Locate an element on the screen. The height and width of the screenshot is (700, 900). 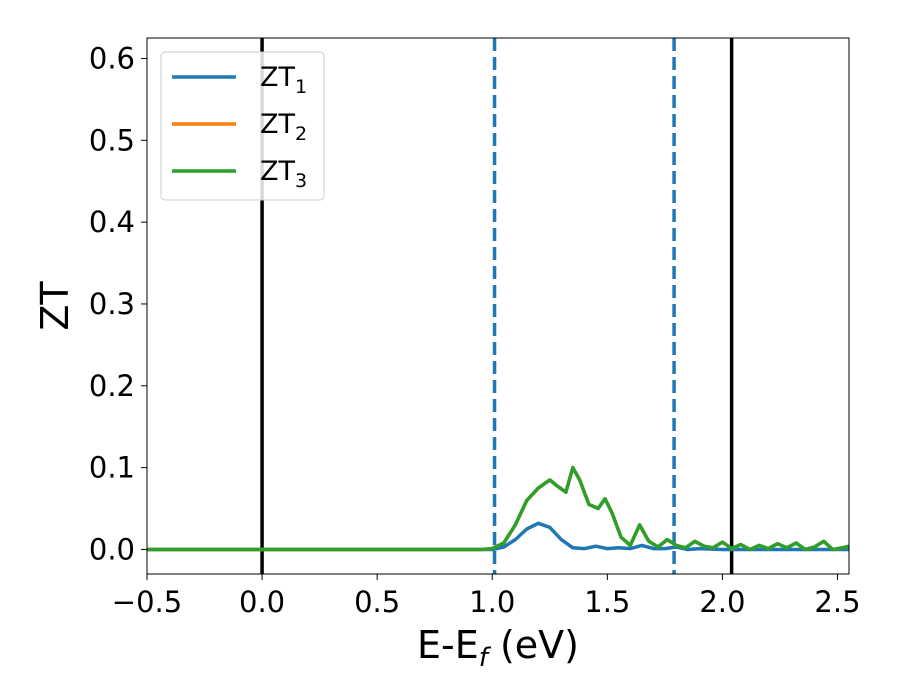
x-tick-label: 1.5 is located at coordinates (607, 602).